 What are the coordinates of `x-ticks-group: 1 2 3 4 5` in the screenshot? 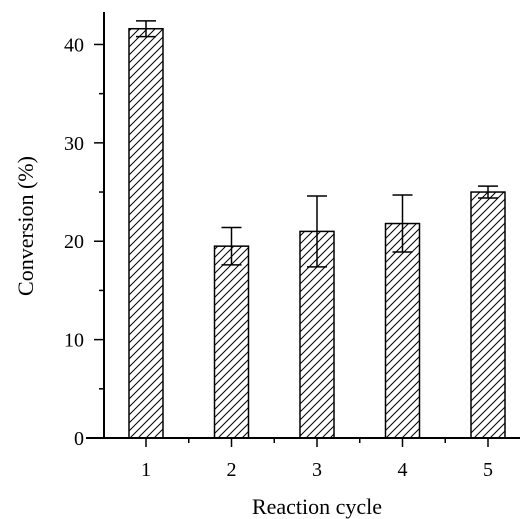 It's located at (317, 459).